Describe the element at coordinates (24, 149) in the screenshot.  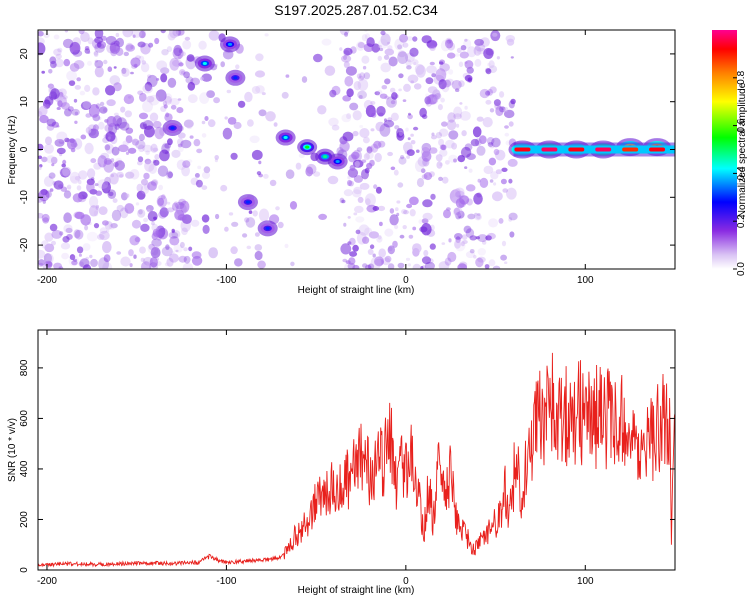
I see `spectrogram-y-tick-label: 0` at that location.